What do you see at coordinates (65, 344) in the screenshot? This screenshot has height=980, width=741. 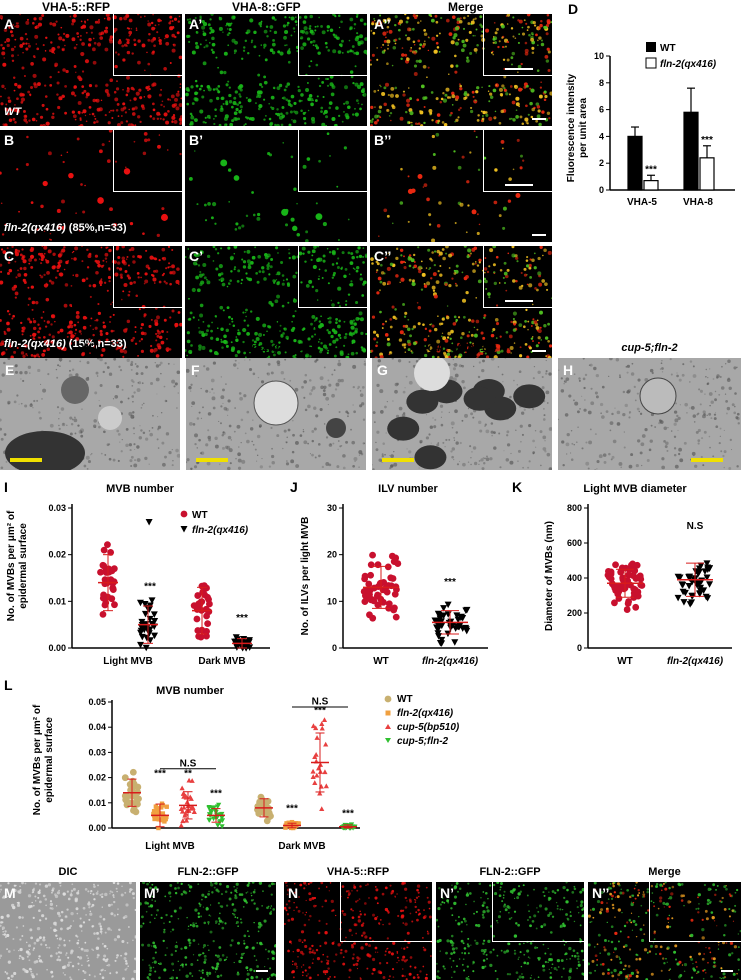 I see `genotype-label: fln-2(qx416) (15%,n=33)` at bounding box center [65, 344].